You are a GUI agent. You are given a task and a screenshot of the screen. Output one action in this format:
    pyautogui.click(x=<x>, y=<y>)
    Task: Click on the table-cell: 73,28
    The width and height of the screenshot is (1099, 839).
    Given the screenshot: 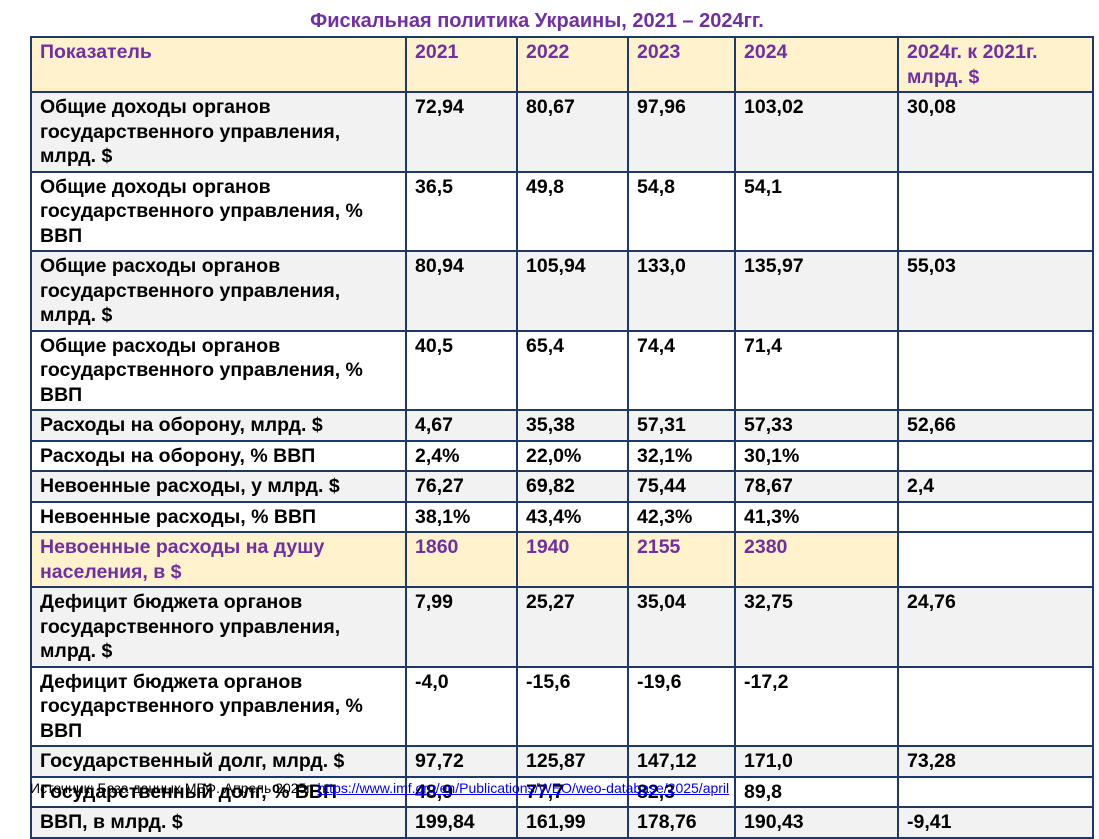 What is the action you would take?
    pyautogui.click(x=995, y=761)
    